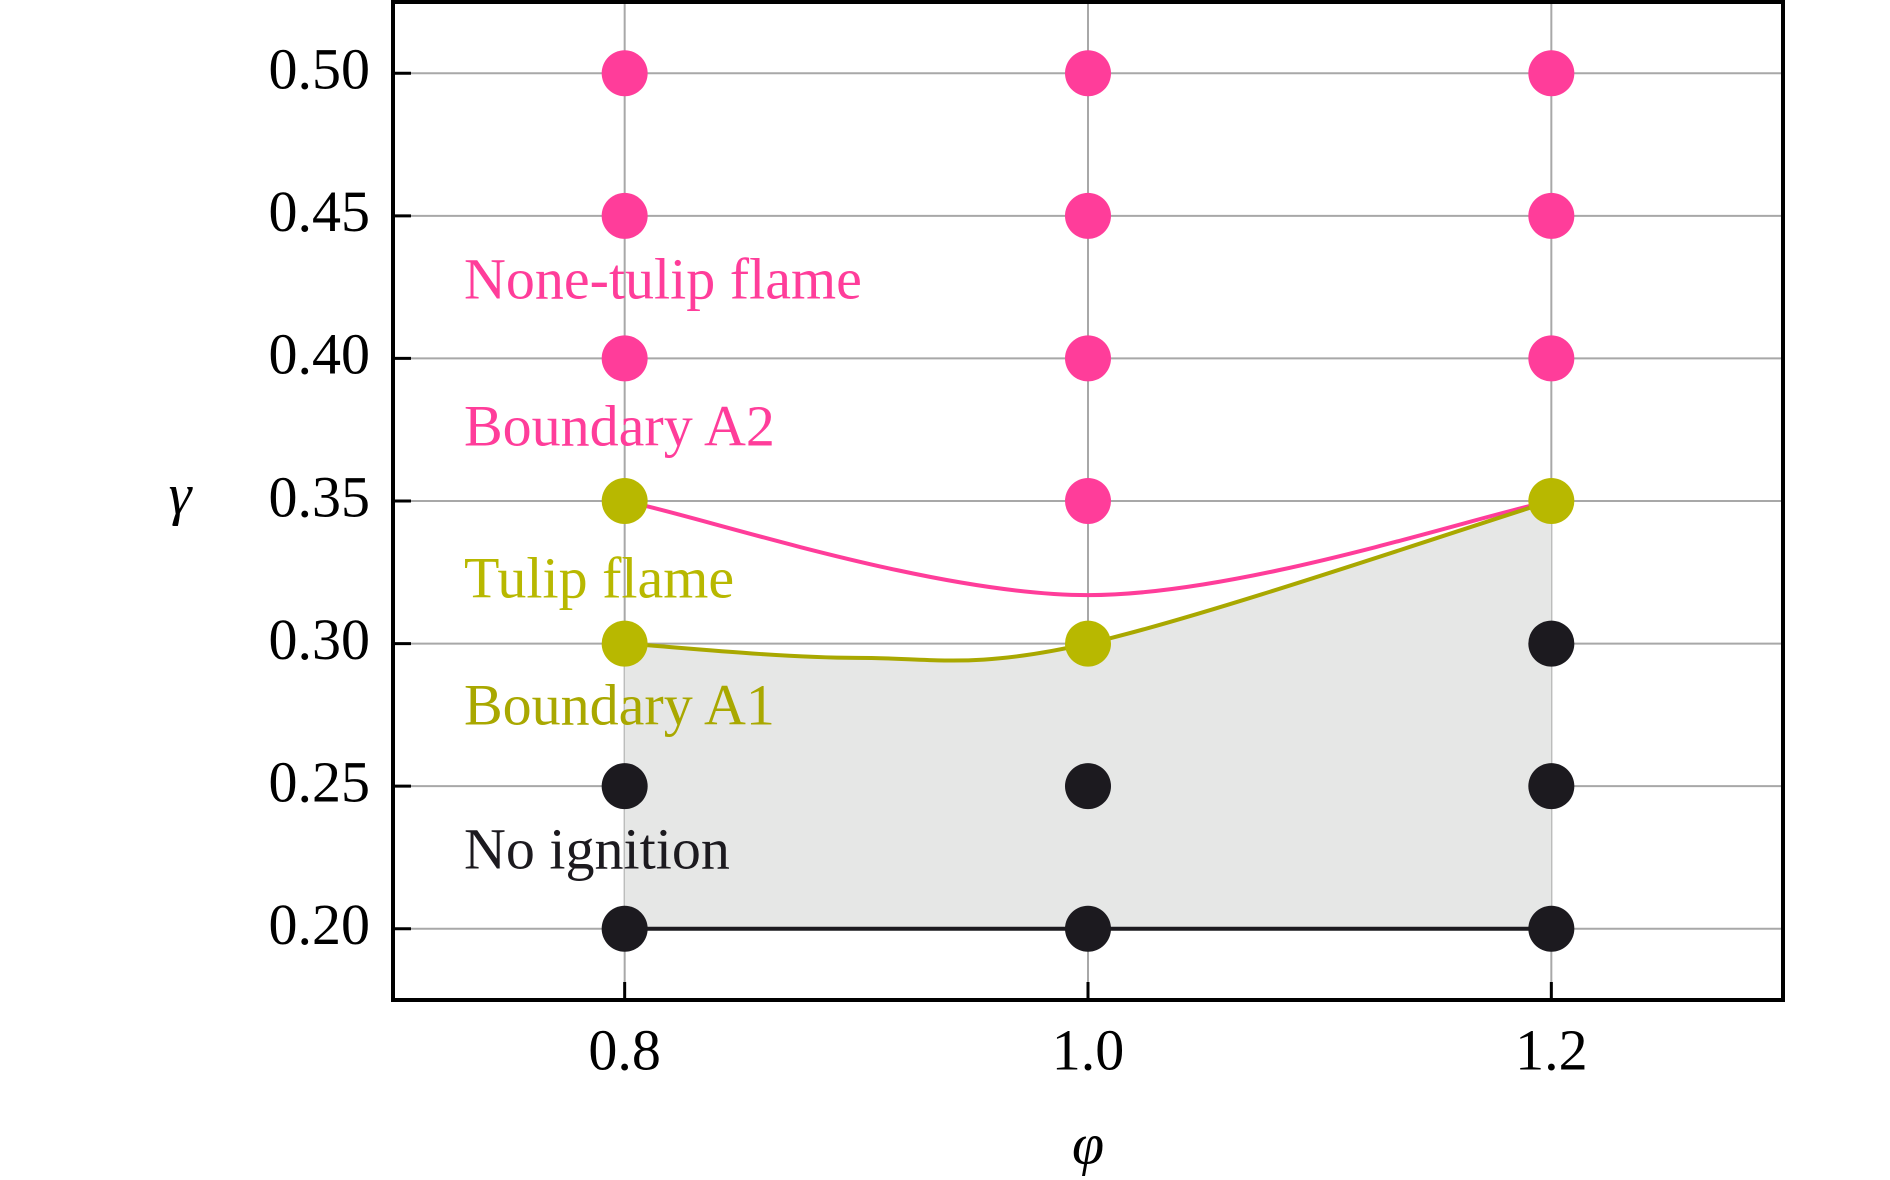  I want to click on x-tick-label: 0.8, so click(624, 1049).